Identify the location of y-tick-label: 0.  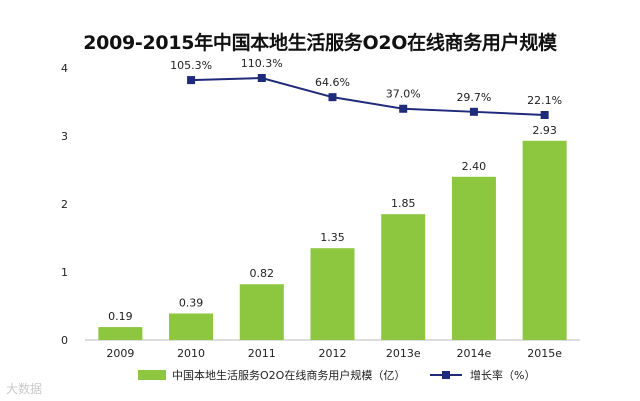
(64, 340).